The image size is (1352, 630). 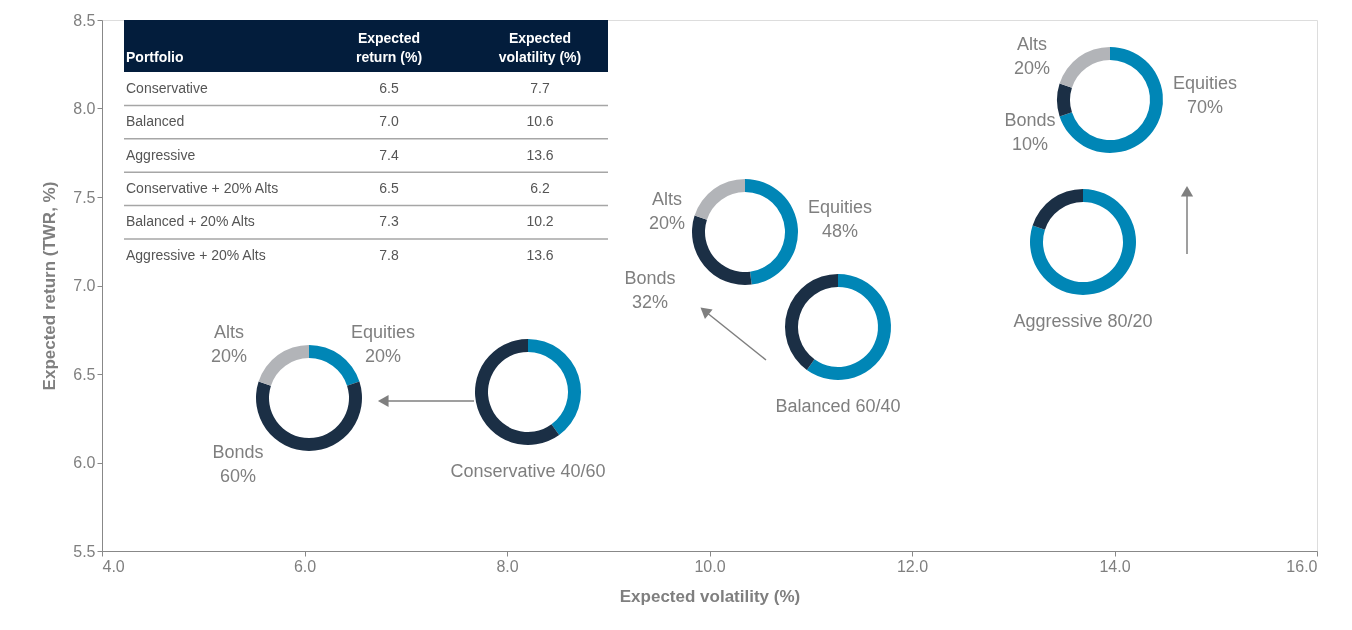 What do you see at coordinates (1030, 144) in the screenshot?
I see `data-label: 10%` at bounding box center [1030, 144].